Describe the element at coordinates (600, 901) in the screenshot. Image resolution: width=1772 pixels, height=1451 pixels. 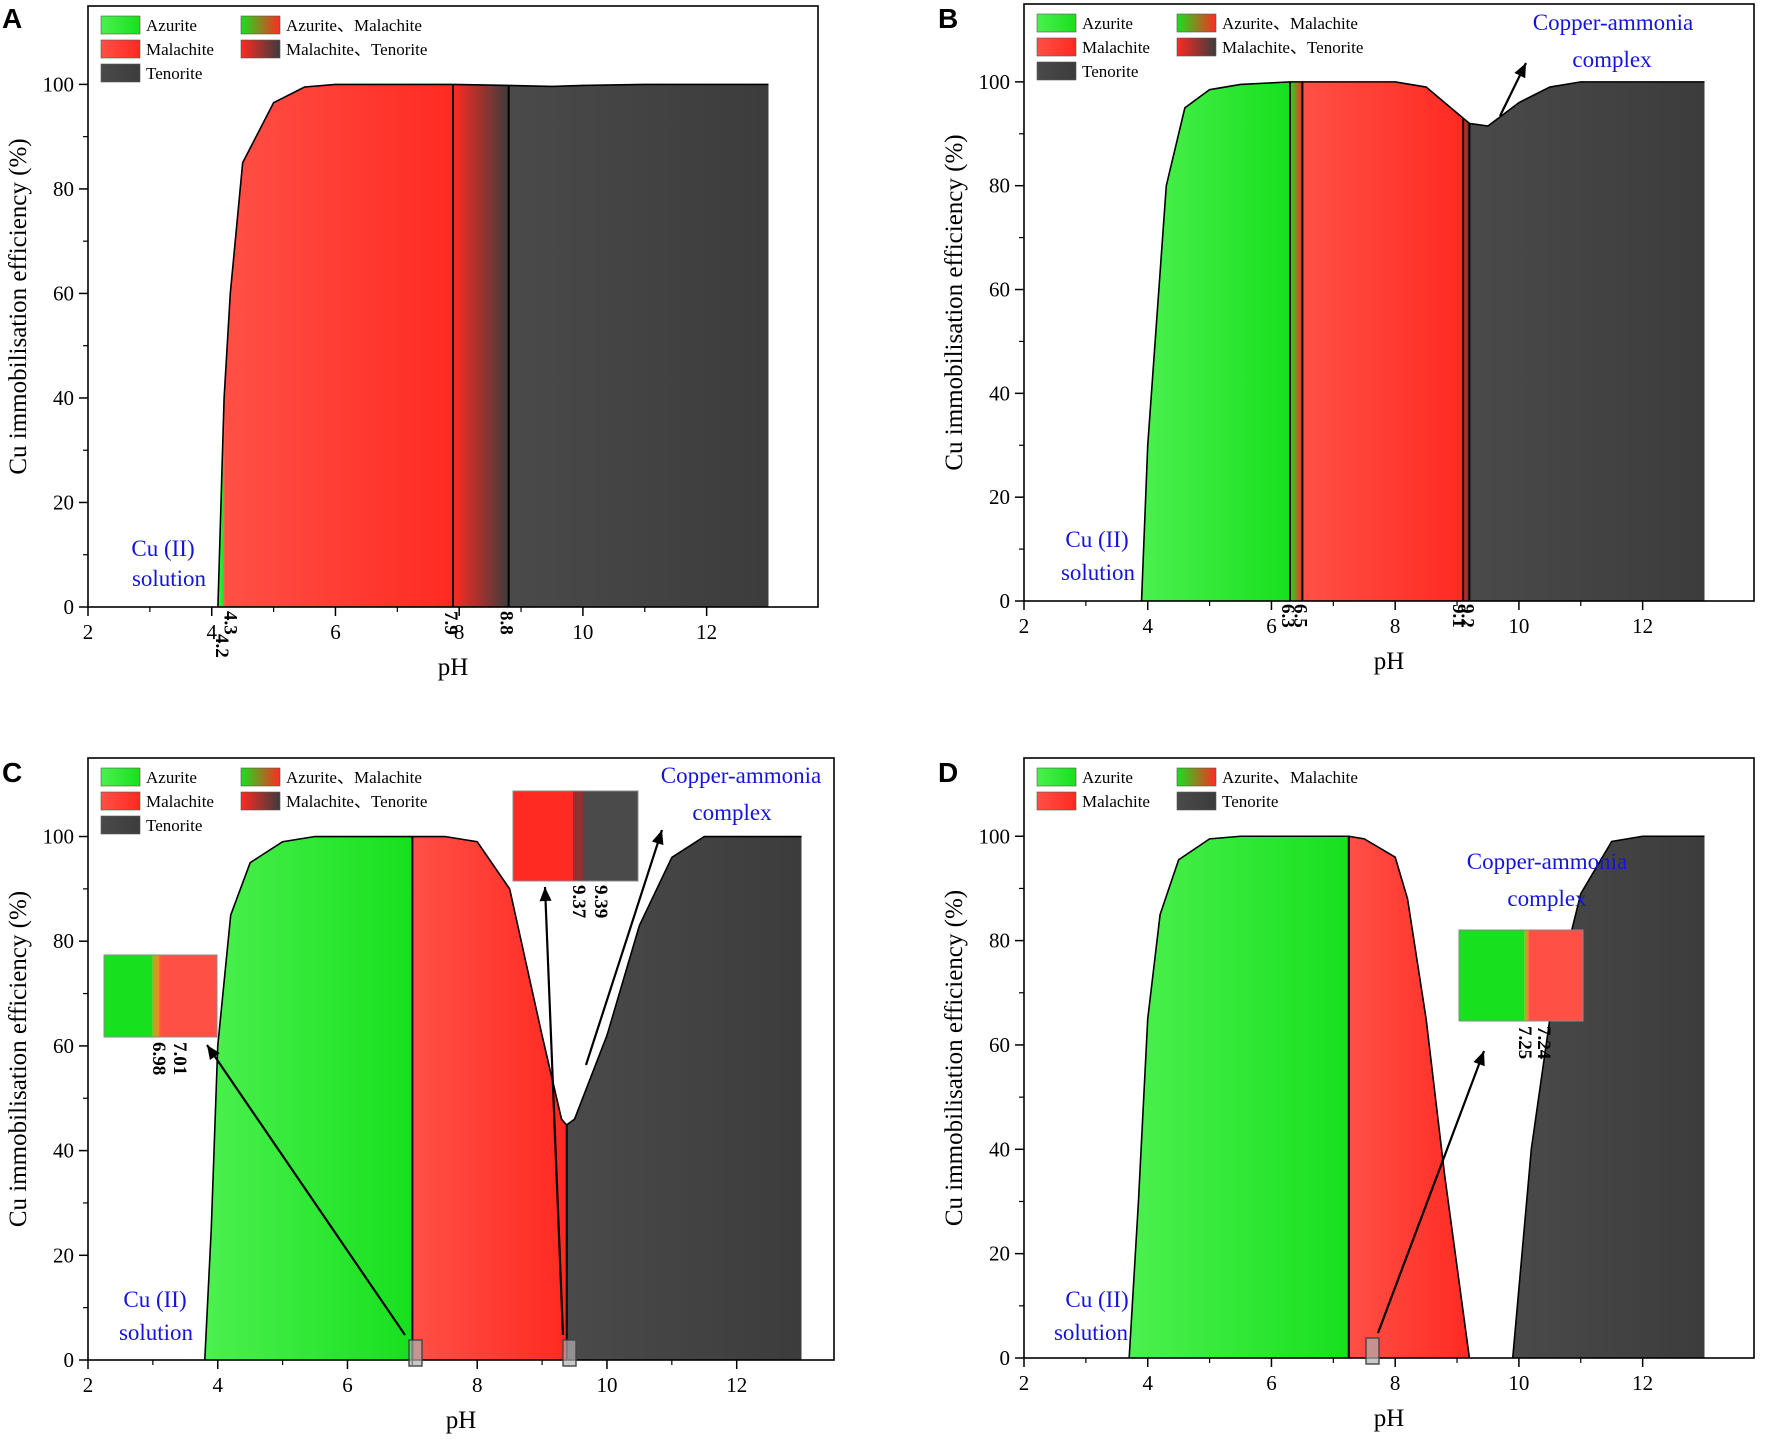
I see `inset-label: 9.39` at that location.